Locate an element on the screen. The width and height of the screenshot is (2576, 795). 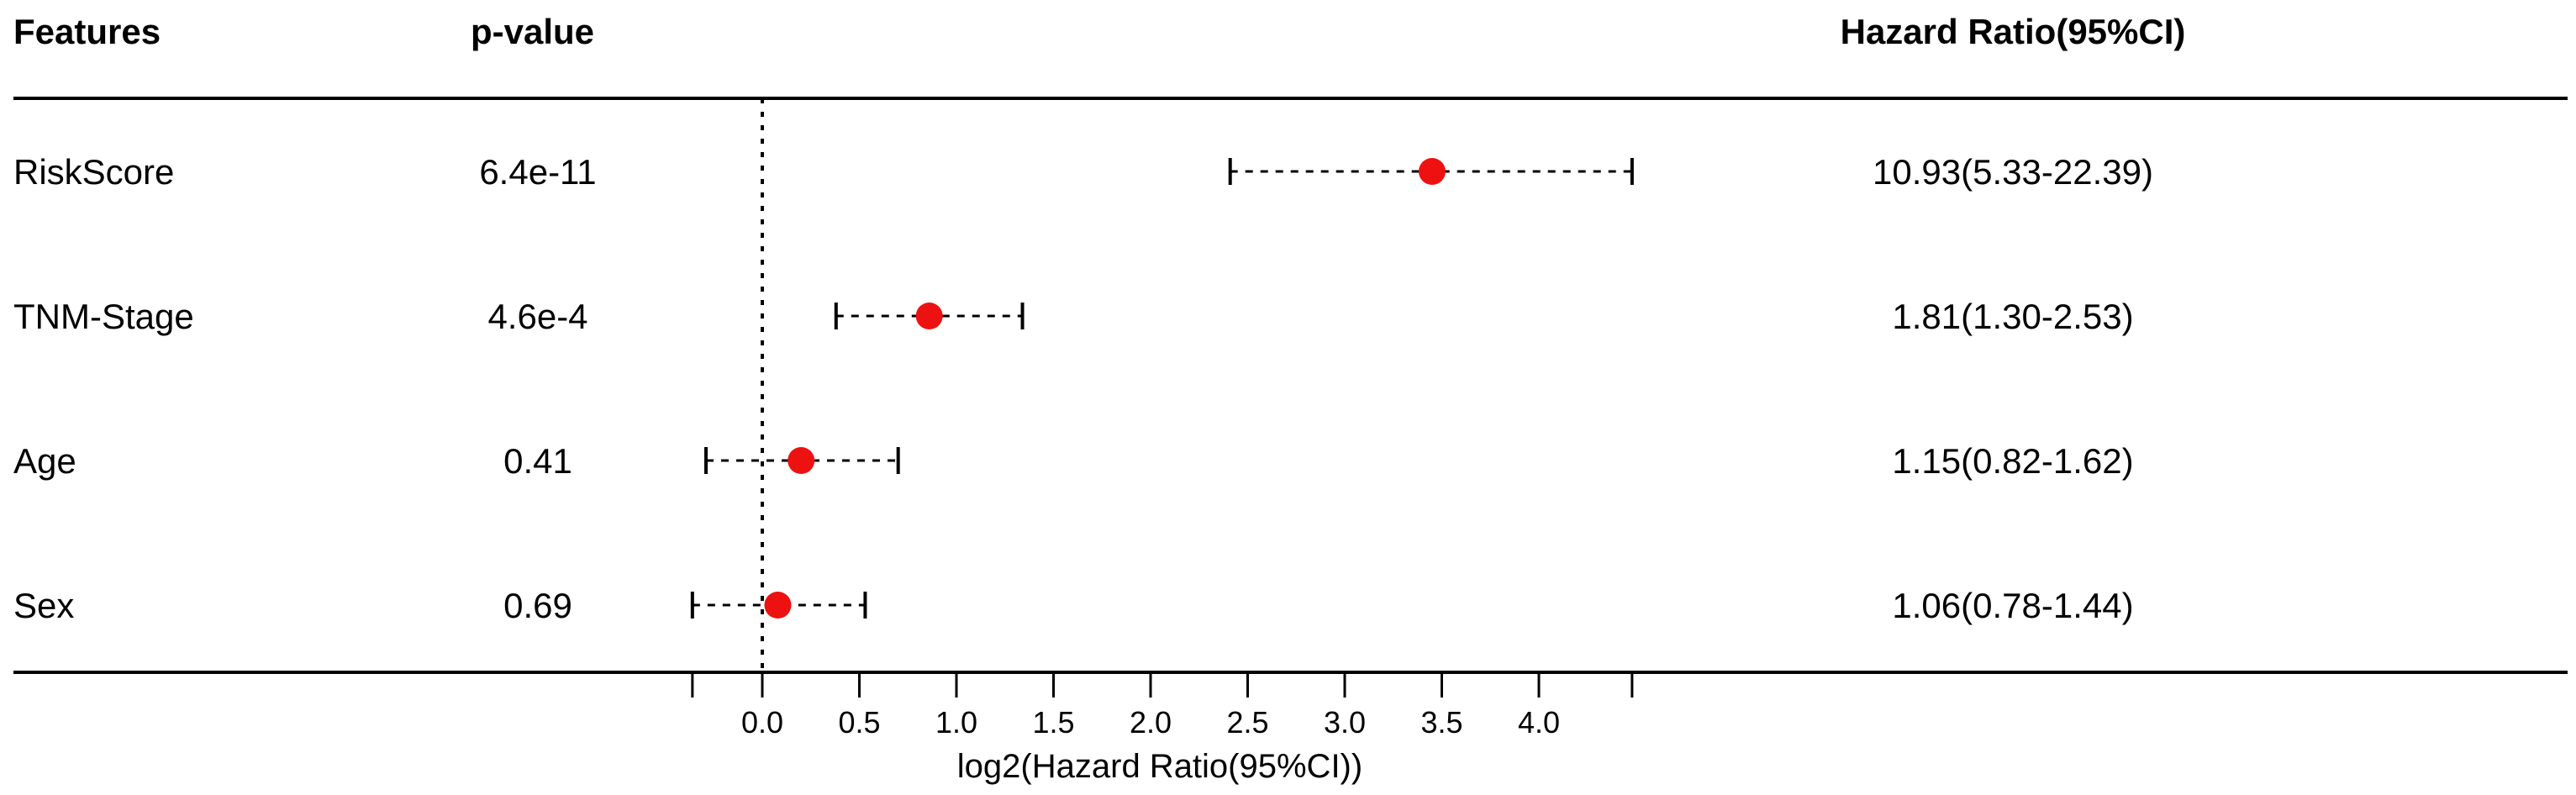
x-tick-label: 1.5 is located at coordinates (1053, 722).